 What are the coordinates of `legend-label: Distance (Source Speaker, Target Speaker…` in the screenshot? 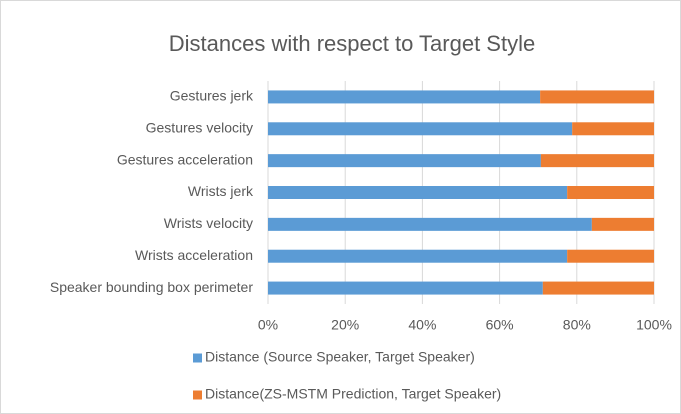 It's located at (340, 357).